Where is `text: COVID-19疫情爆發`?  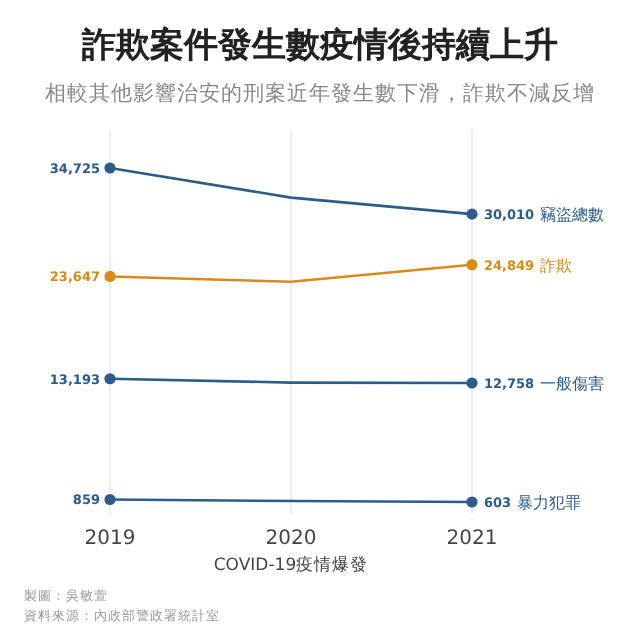 text: COVID-19疫情爆發 is located at coordinates (291, 565).